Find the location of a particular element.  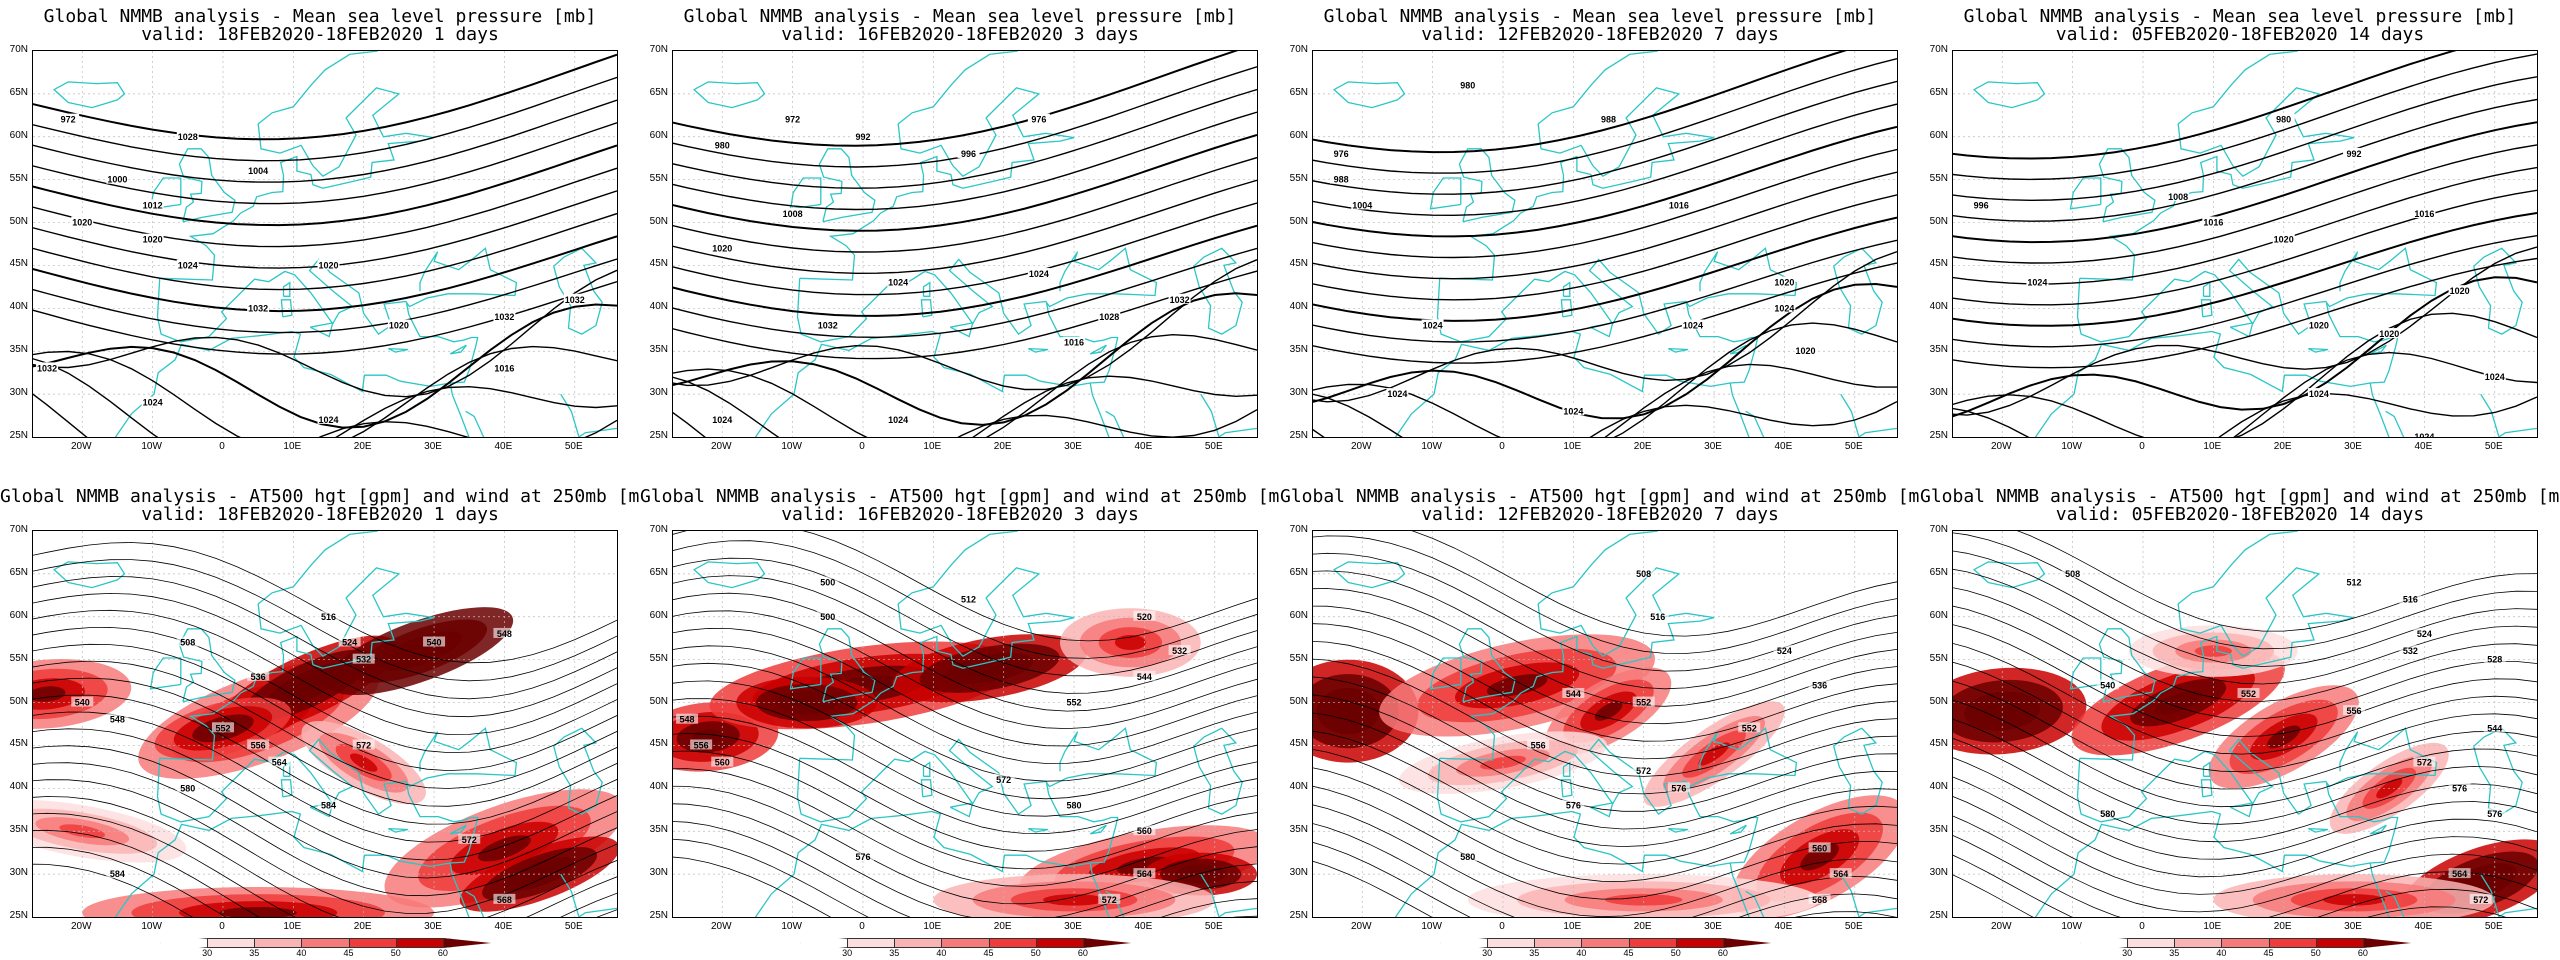

lat-tick-label: 40N is located at coordinates (18, 307).